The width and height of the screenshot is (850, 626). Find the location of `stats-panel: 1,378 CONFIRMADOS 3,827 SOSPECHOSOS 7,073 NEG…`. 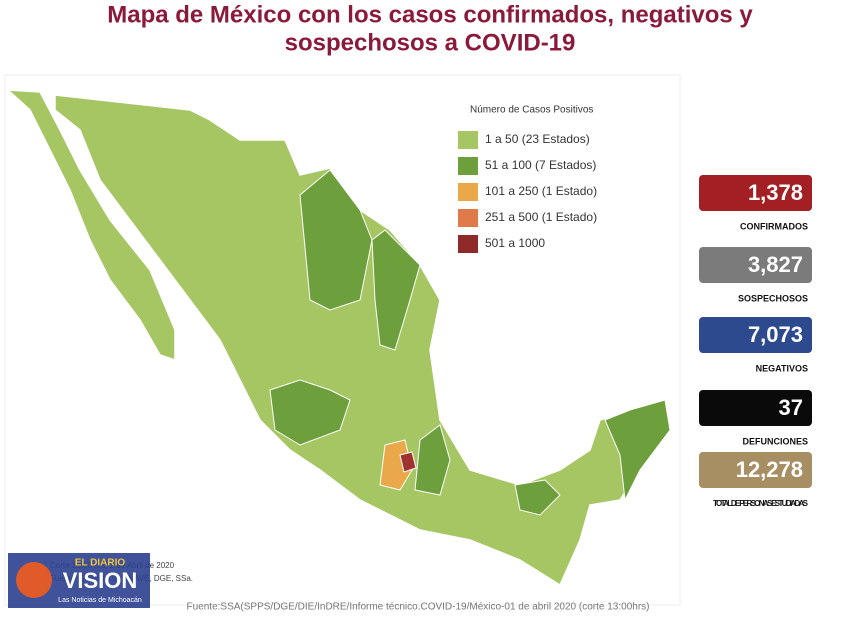

stats-panel: 1,378 CONFIRMADOS 3,827 SOSPECHOSOS 7,073 NEG… is located at coordinates (755, 341).